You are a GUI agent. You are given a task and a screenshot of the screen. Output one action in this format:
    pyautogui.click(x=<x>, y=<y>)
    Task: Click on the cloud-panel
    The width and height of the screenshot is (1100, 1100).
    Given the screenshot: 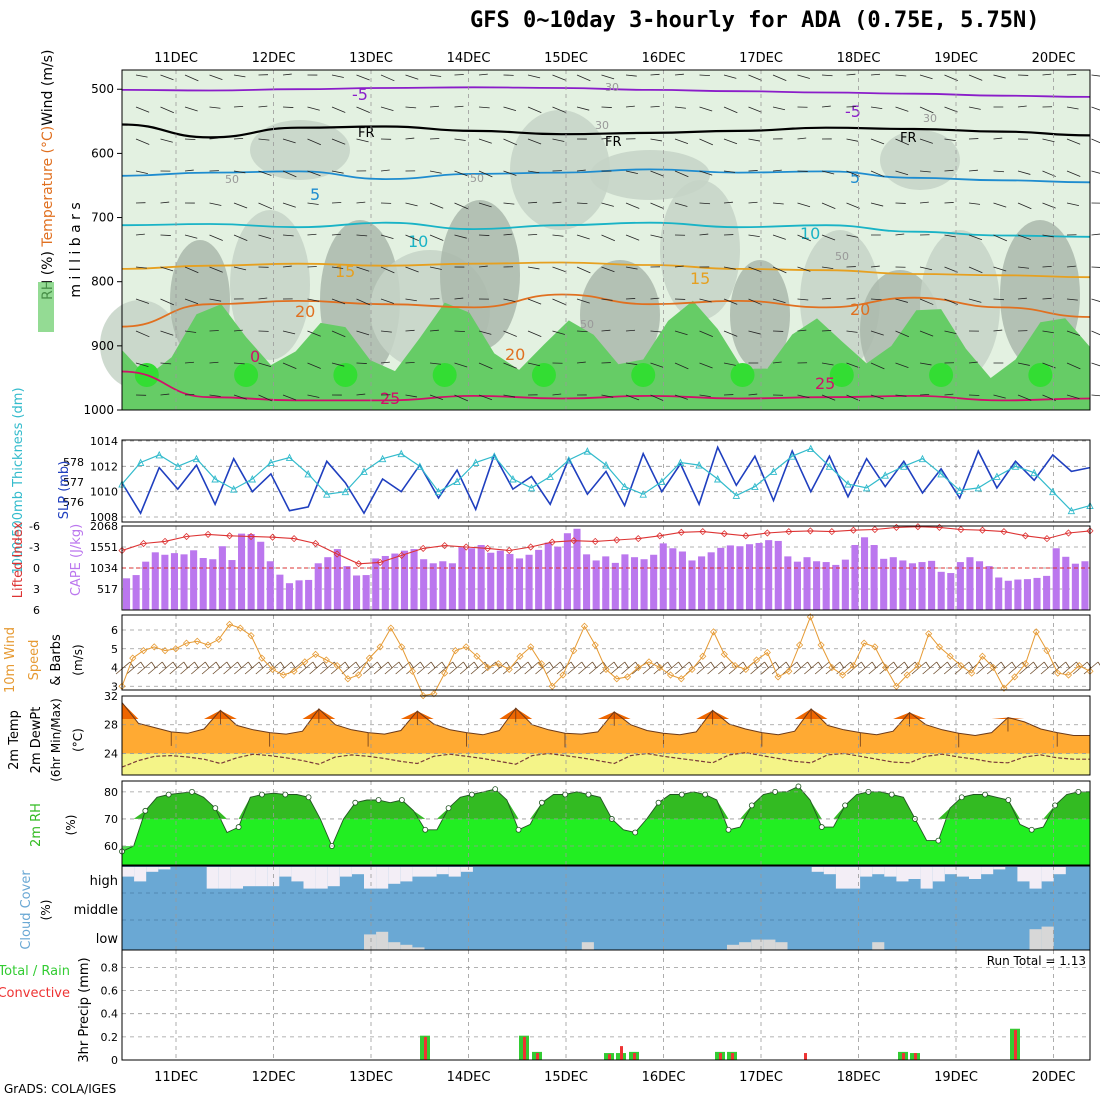 What is the action you would take?
    pyautogui.click(x=606, y=908)
    